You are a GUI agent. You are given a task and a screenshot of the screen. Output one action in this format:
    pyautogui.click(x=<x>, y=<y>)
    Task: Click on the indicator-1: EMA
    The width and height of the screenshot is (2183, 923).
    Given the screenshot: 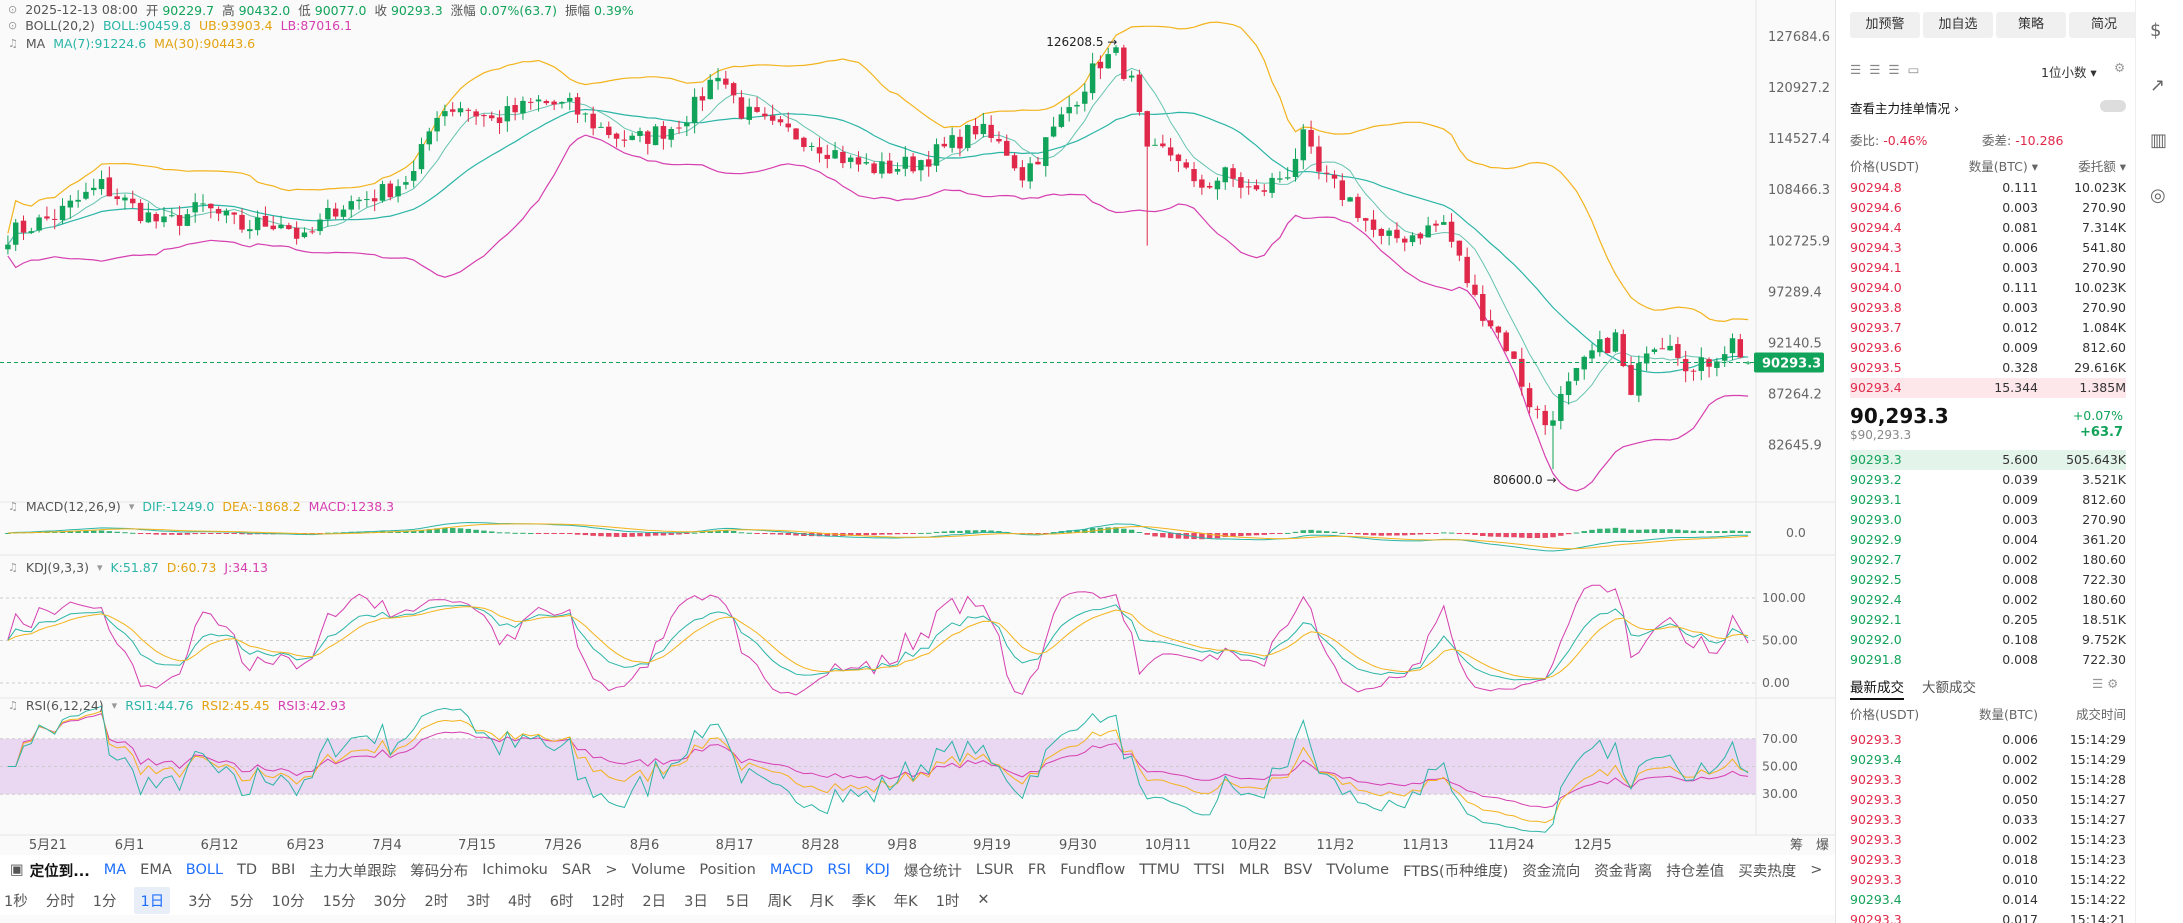 What is the action you would take?
    pyautogui.click(x=156, y=870)
    